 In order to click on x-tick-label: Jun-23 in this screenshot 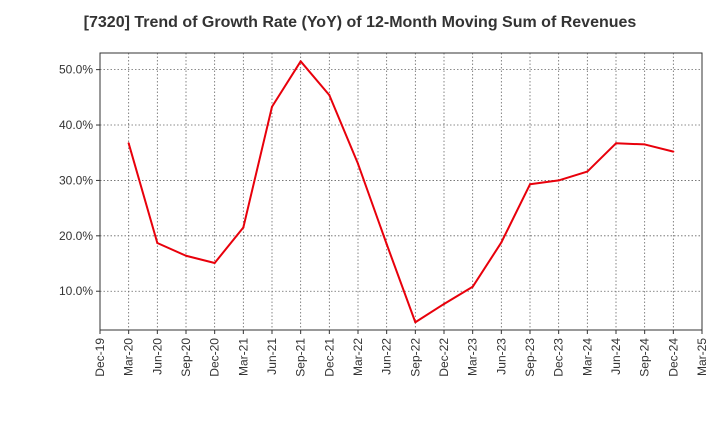, I will do `click(501, 356)`.